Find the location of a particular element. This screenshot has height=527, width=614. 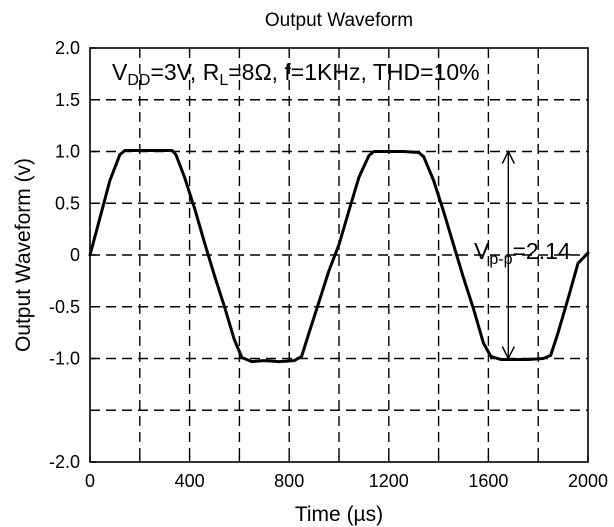

vpp-arrow-head-top is located at coordinates (508, 156).